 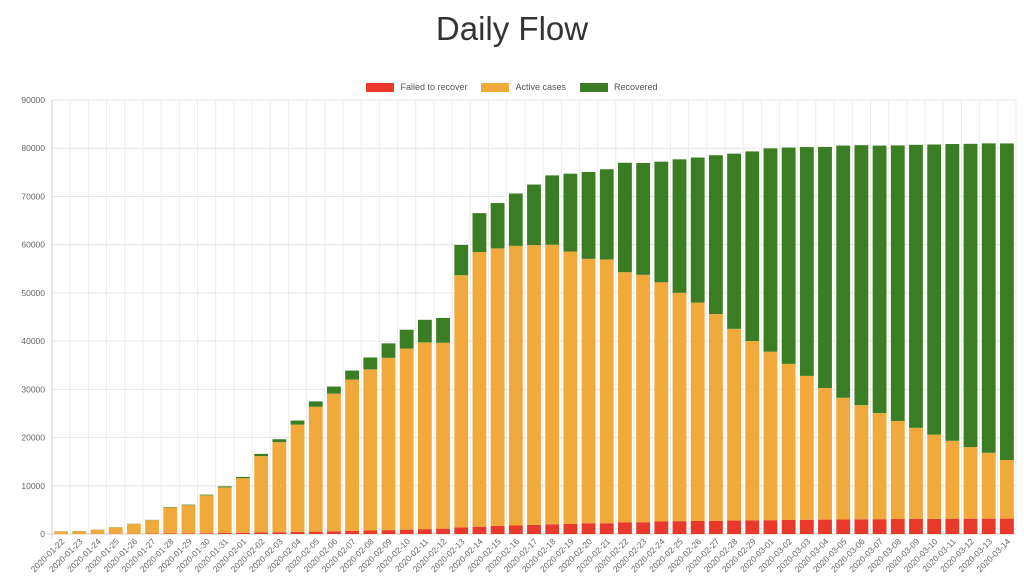 I want to click on y-tick-label: 10000, so click(x=33, y=486).